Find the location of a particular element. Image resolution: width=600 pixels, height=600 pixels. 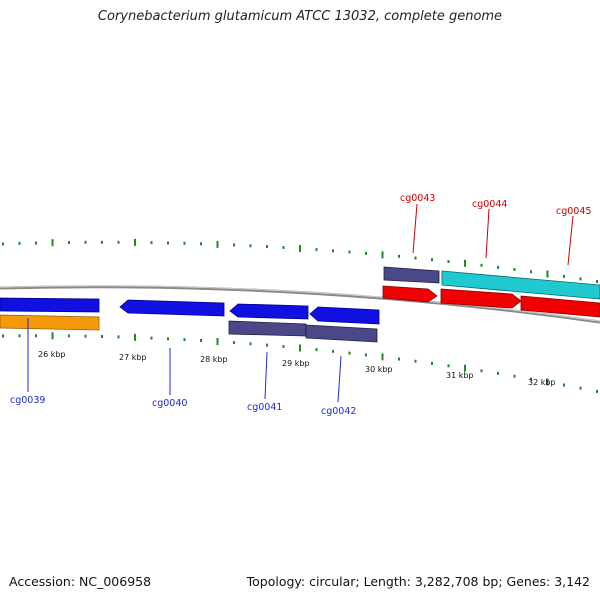

gene-arrow-cg0044 is located at coordinates (481, 298).